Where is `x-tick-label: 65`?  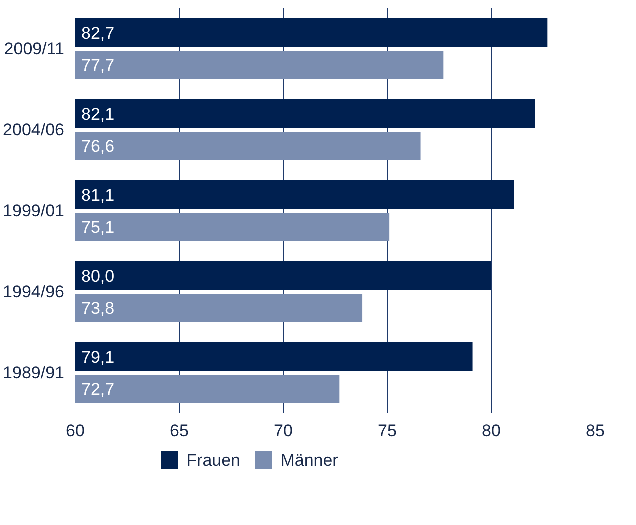 x-tick-label: 65 is located at coordinates (179, 431).